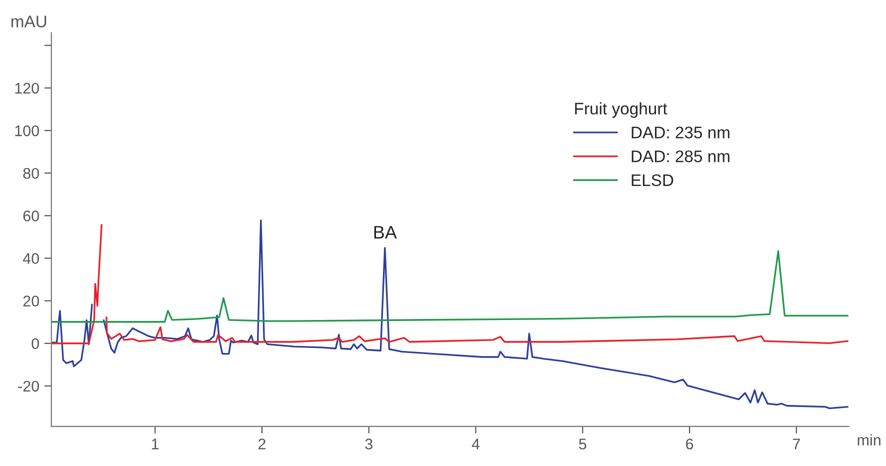 This screenshot has width=886, height=466. What do you see at coordinates (28, 386) in the screenshot?
I see `y-tick-label: -20` at bounding box center [28, 386].